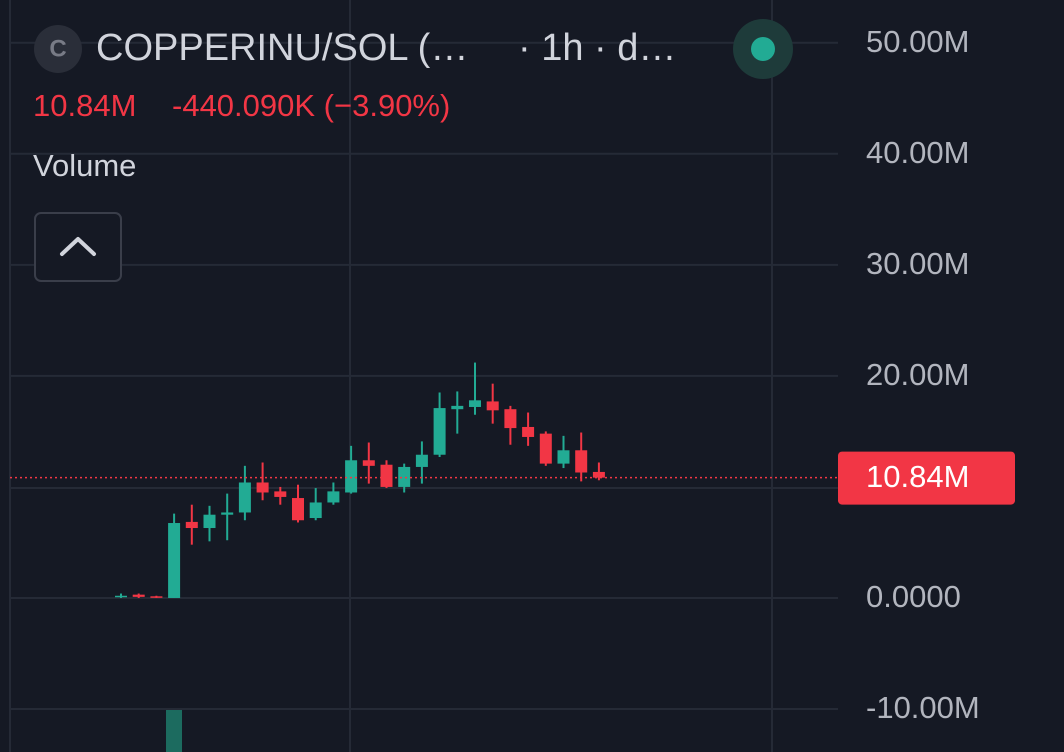 This screenshot has width=1064, height=752. I want to click on y-tick-label: 0.0000, so click(913, 596).